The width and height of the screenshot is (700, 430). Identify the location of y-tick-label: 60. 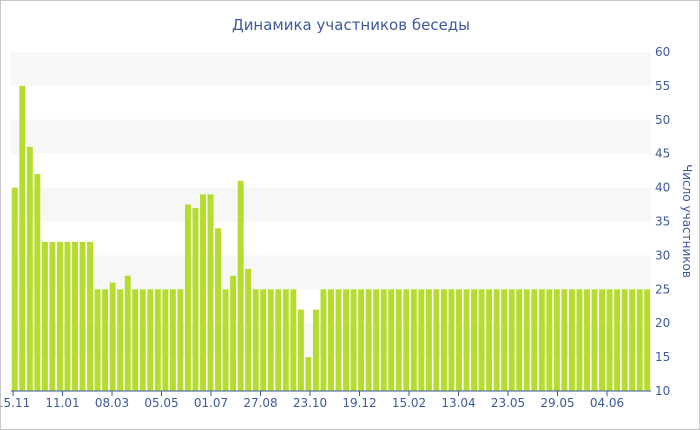
(662, 52).